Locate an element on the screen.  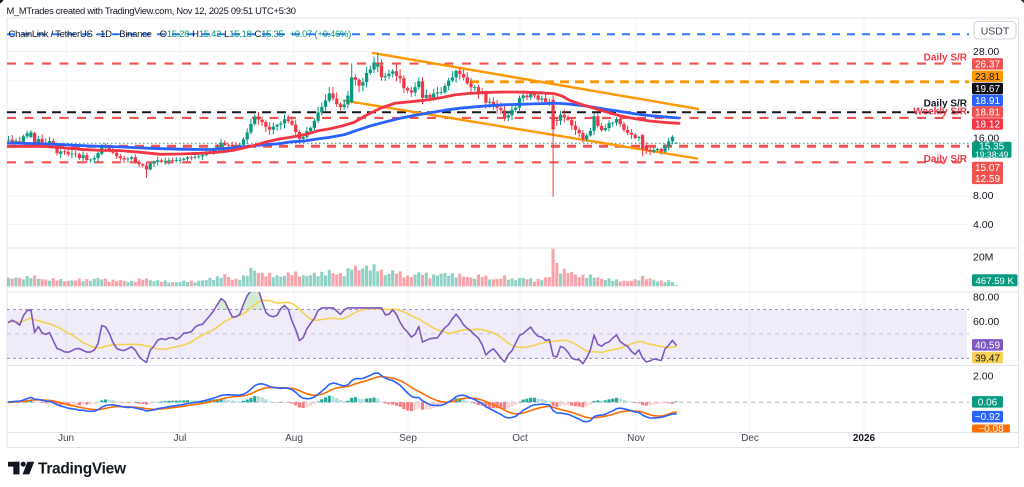
svg-text: 12.59 is located at coordinates (987, 179).